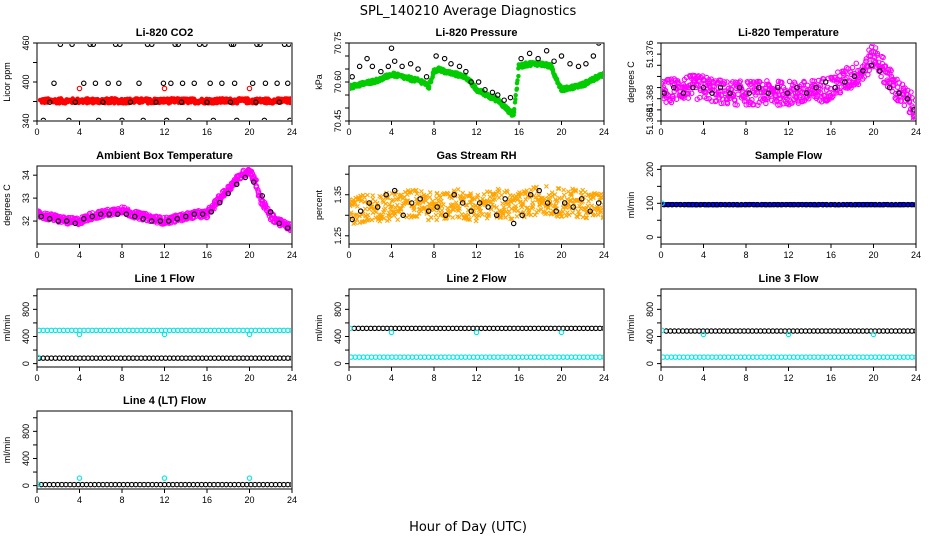  I want to click on series-co2-mid, so click(164, 102).